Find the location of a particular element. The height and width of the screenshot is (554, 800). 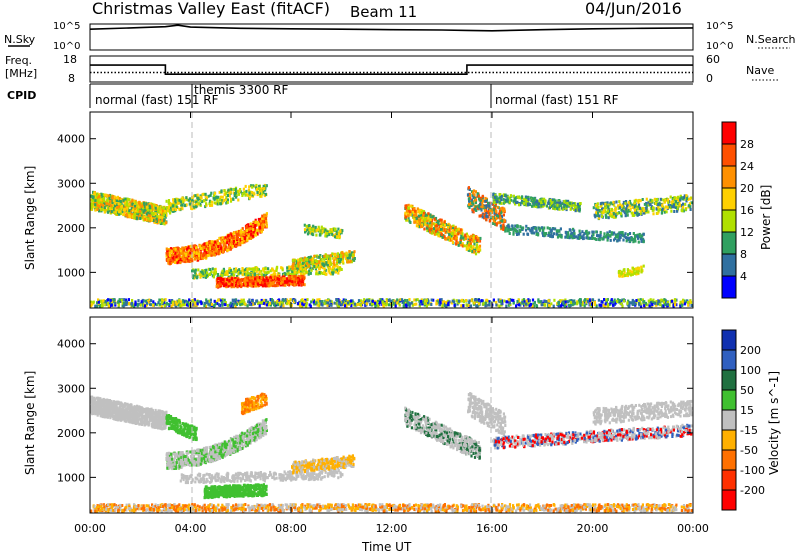

beam-label: Beam 11 is located at coordinates (383, 12).